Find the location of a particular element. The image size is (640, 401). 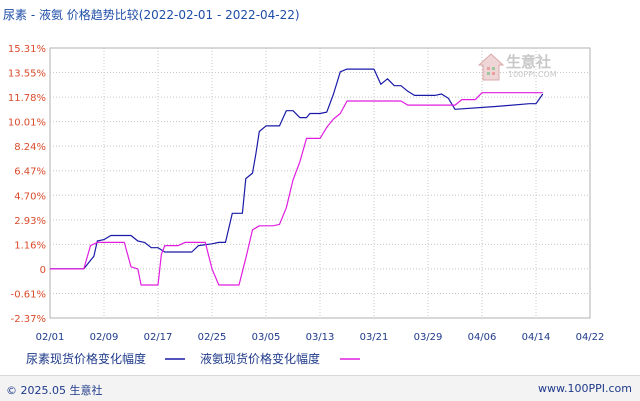

x-tick-label: 02/25 is located at coordinates (212, 337).